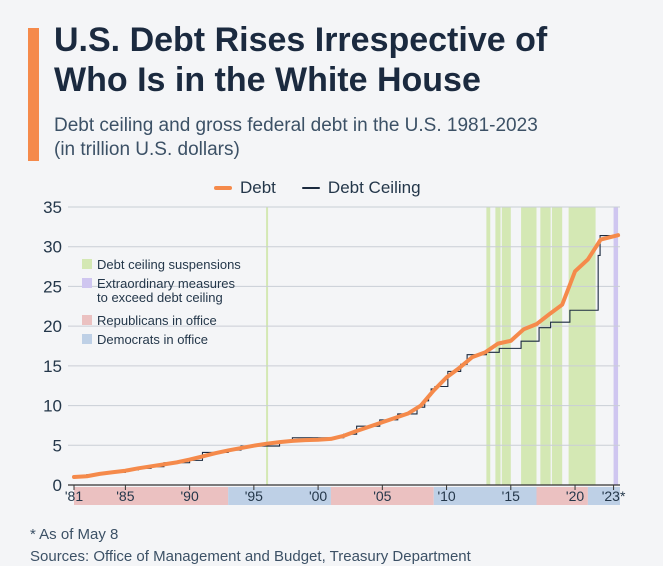 The height and width of the screenshot is (566, 663). I want to click on y-tick-label-35: 35, so click(52, 207).